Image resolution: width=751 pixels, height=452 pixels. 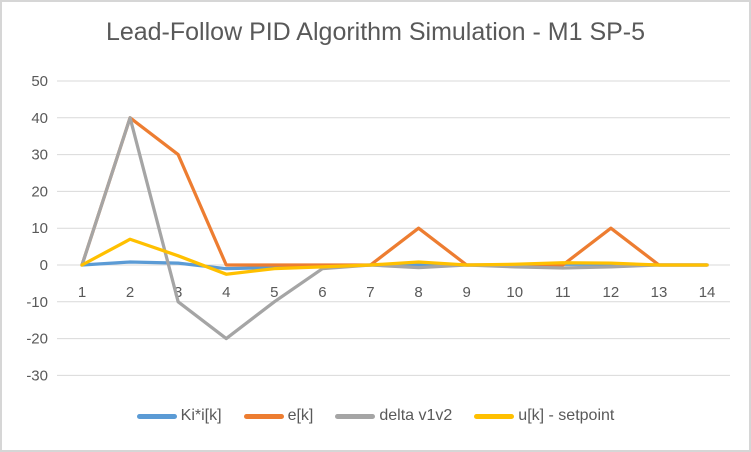 What do you see at coordinates (370, 292) in the screenshot?
I see `svg-text: 7` at bounding box center [370, 292].